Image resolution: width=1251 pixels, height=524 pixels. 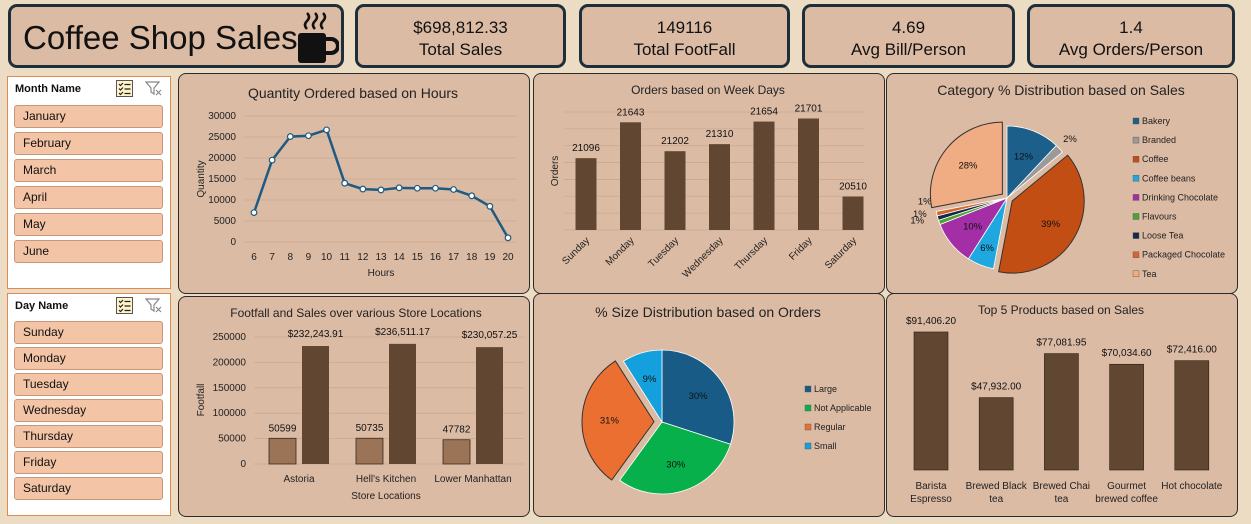 What do you see at coordinates (232, 439) in the screenshot?
I see `y-tick-label: 50000` at bounding box center [232, 439].